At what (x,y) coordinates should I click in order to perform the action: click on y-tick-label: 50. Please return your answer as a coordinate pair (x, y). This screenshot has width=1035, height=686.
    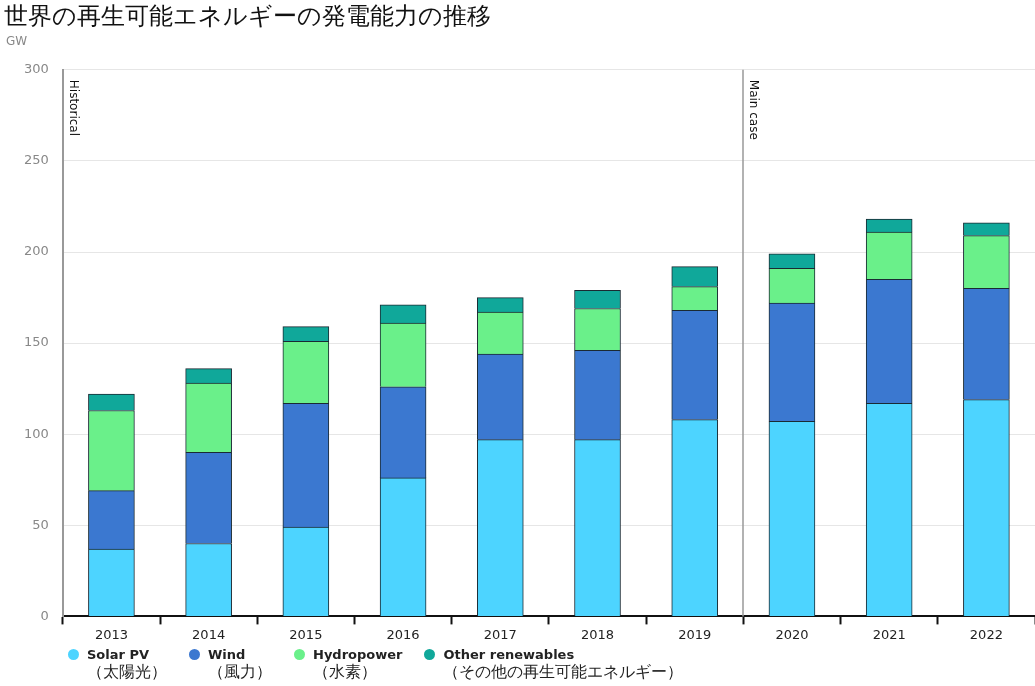
    Looking at the image, I should click on (40, 524).